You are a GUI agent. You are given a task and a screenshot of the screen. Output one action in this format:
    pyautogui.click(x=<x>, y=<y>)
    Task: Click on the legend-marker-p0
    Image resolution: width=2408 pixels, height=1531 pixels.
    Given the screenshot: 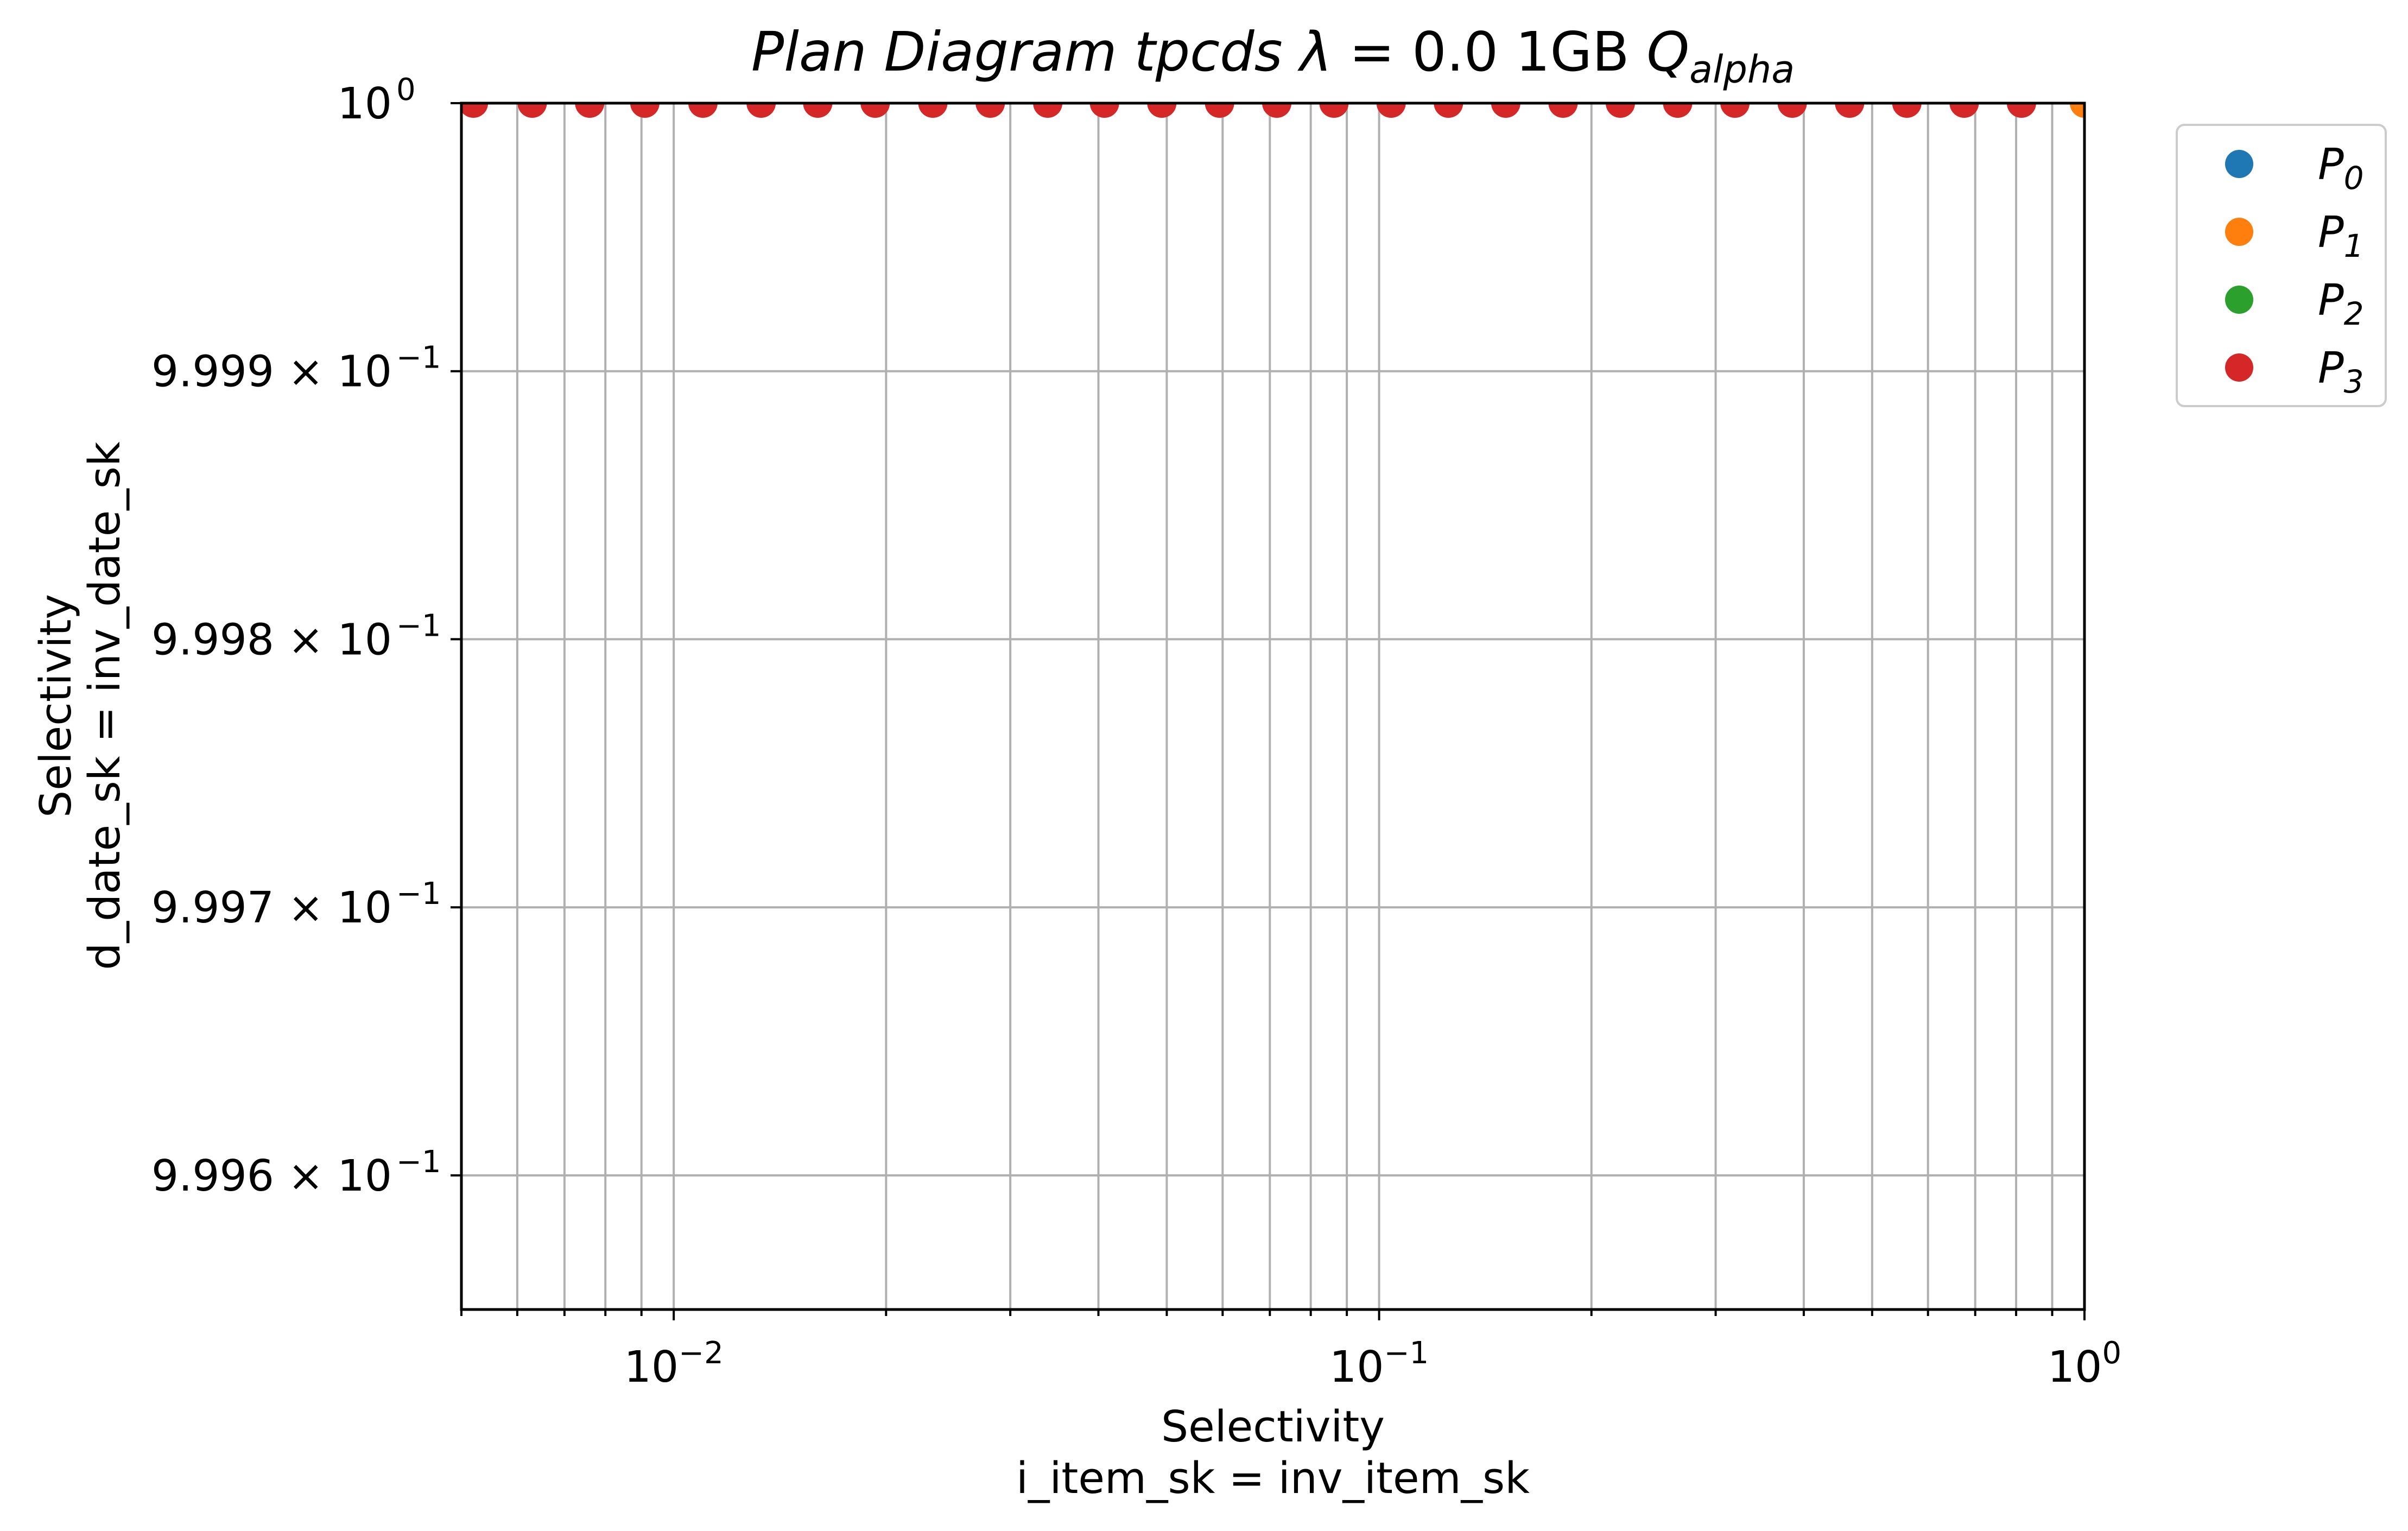 What is the action you would take?
    pyautogui.click(x=2239, y=164)
    